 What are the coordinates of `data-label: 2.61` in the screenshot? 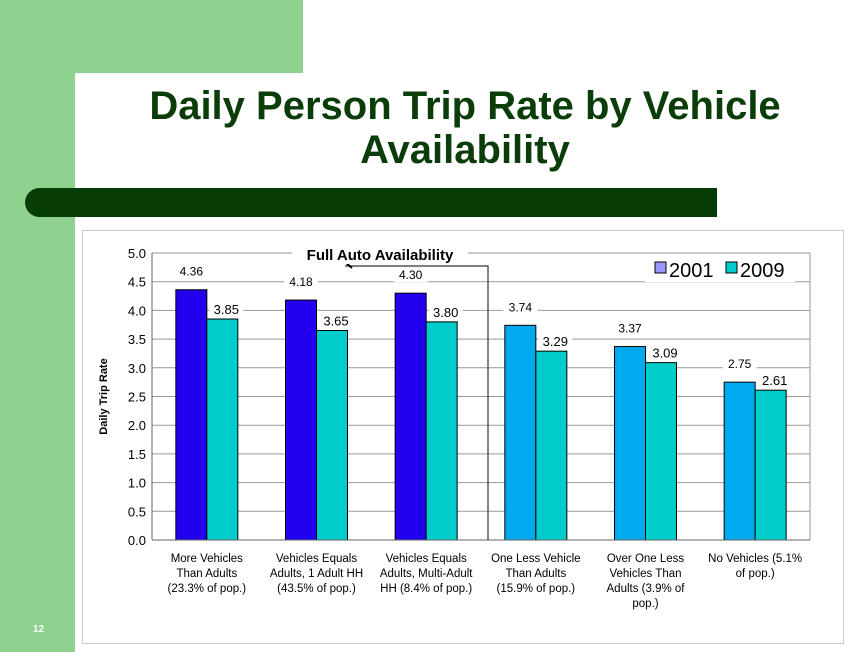 It's located at (774, 380).